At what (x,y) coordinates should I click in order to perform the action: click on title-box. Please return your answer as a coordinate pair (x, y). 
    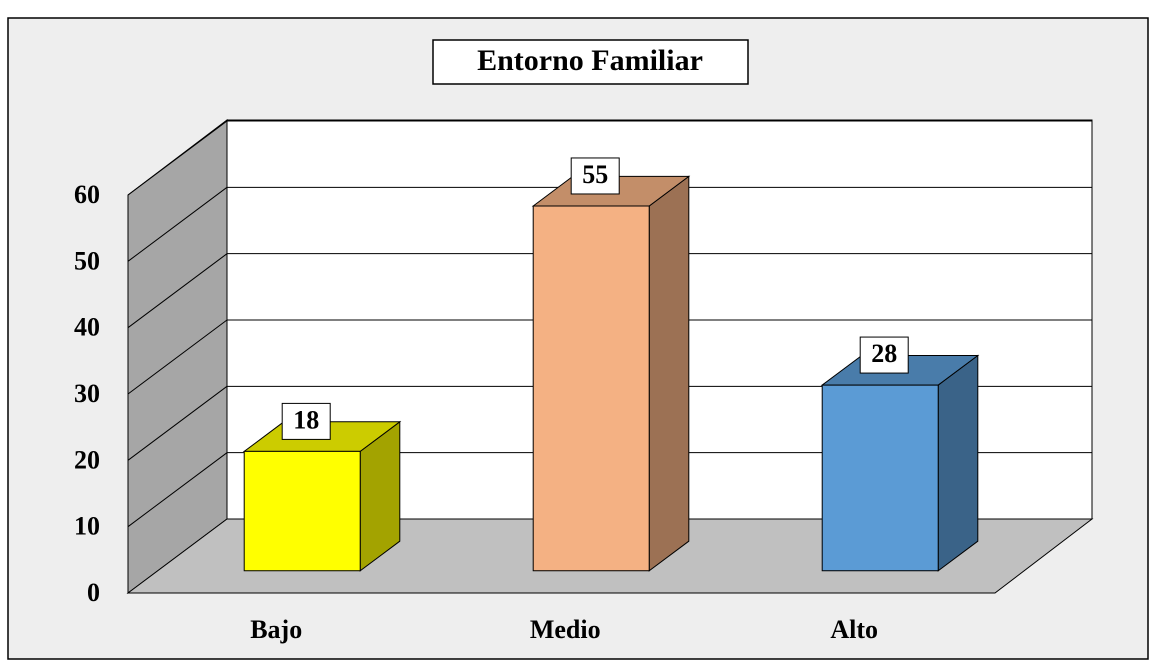
    Looking at the image, I should click on (590, 62).